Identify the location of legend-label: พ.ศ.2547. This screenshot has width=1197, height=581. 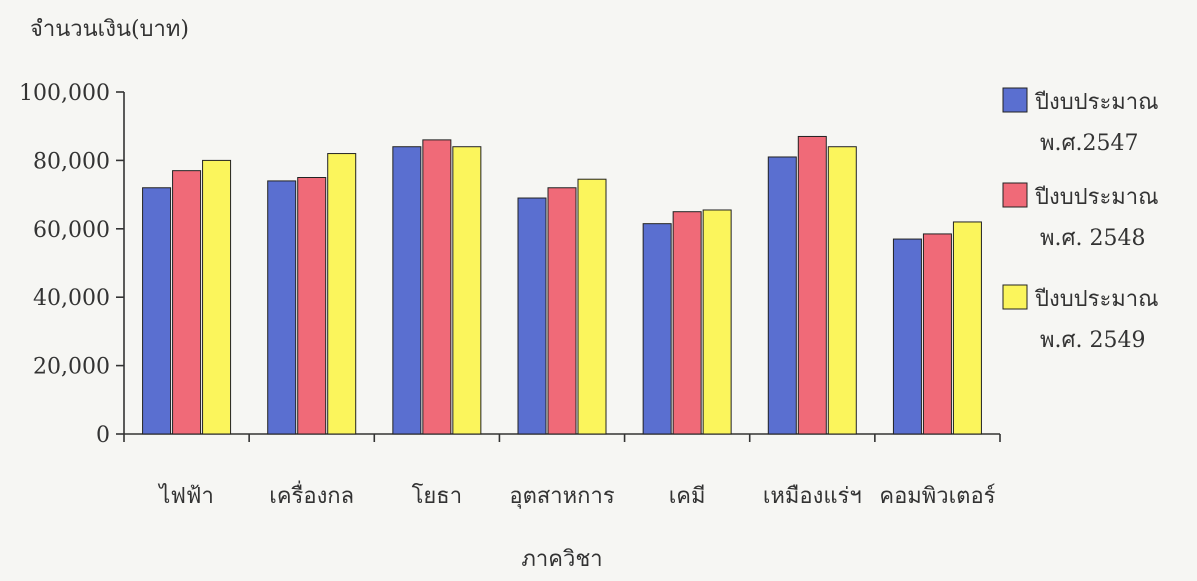
(1089, 143).